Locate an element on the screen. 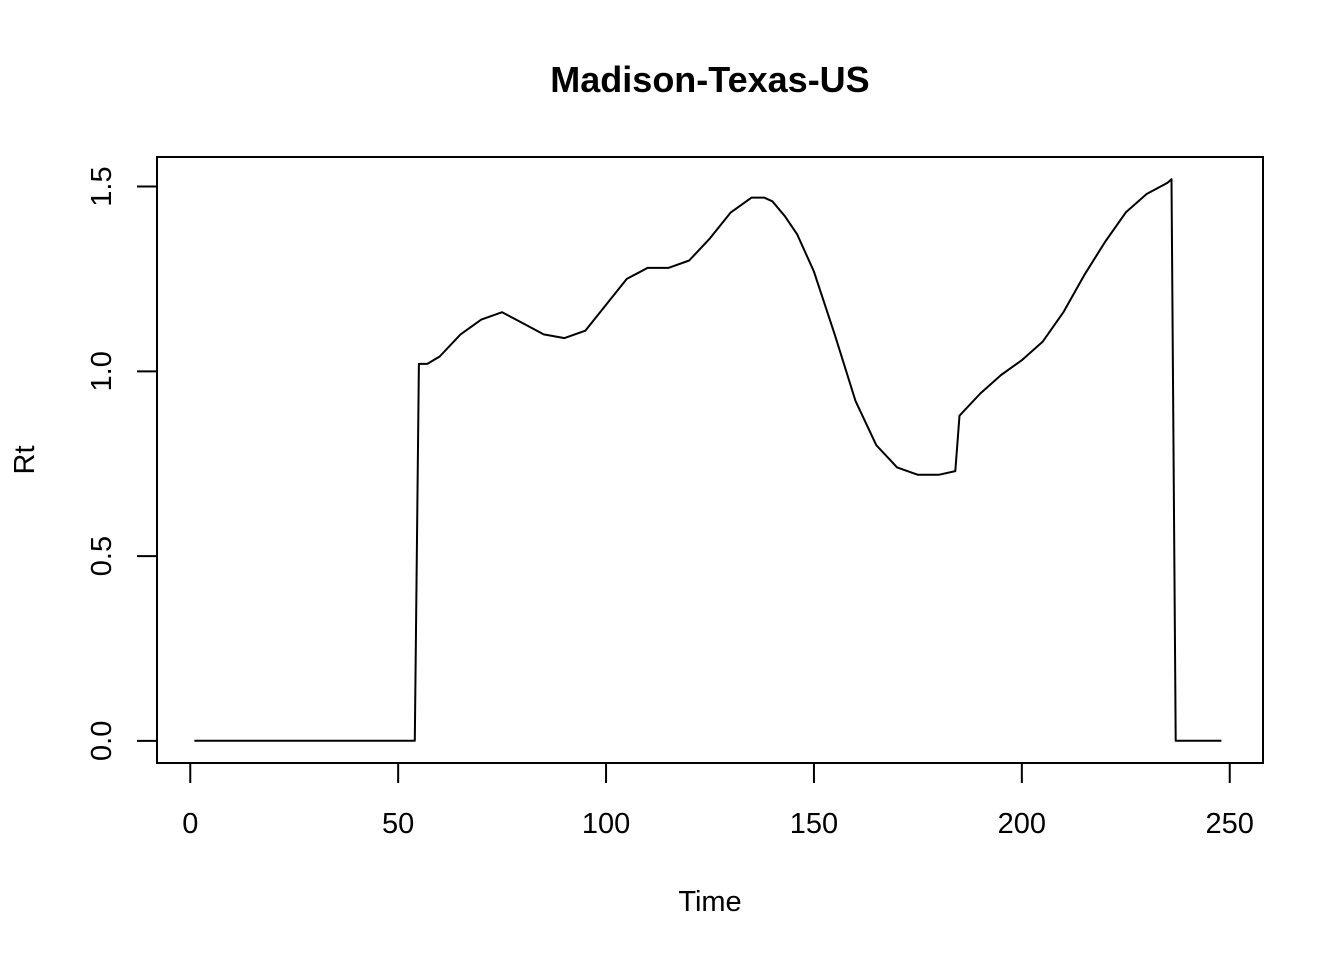  x-tick-label: 100 is located at coordinates (606, 824).